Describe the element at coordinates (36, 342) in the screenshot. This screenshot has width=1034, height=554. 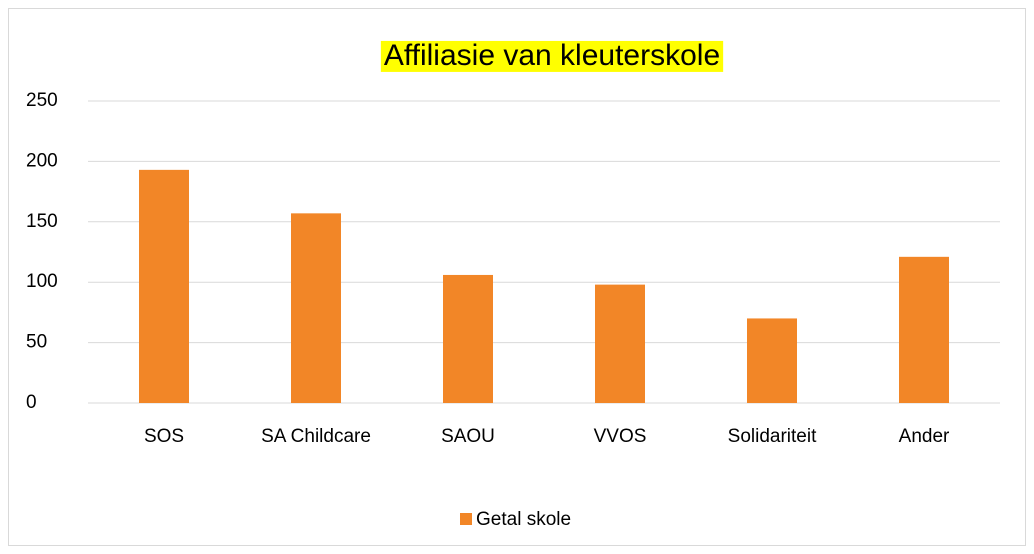
I see `y-tick-label: 50` at that location.